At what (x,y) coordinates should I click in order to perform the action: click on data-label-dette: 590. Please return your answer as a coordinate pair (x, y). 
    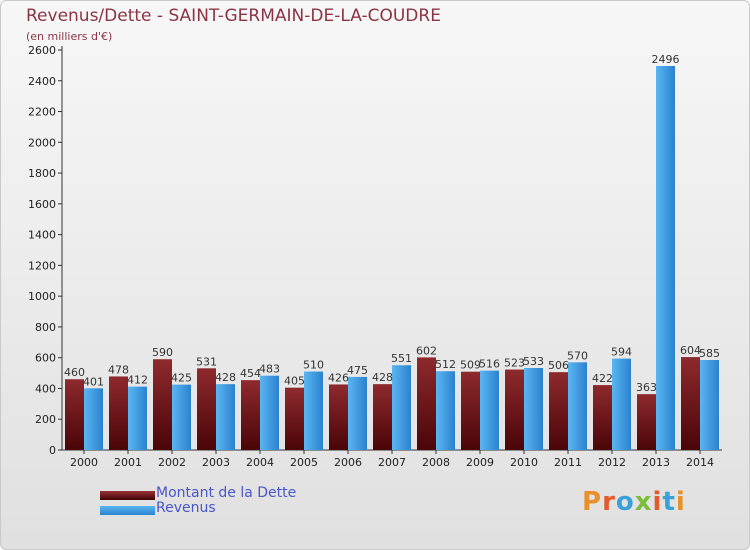
    Looking at the image, I should click on (162, 352).